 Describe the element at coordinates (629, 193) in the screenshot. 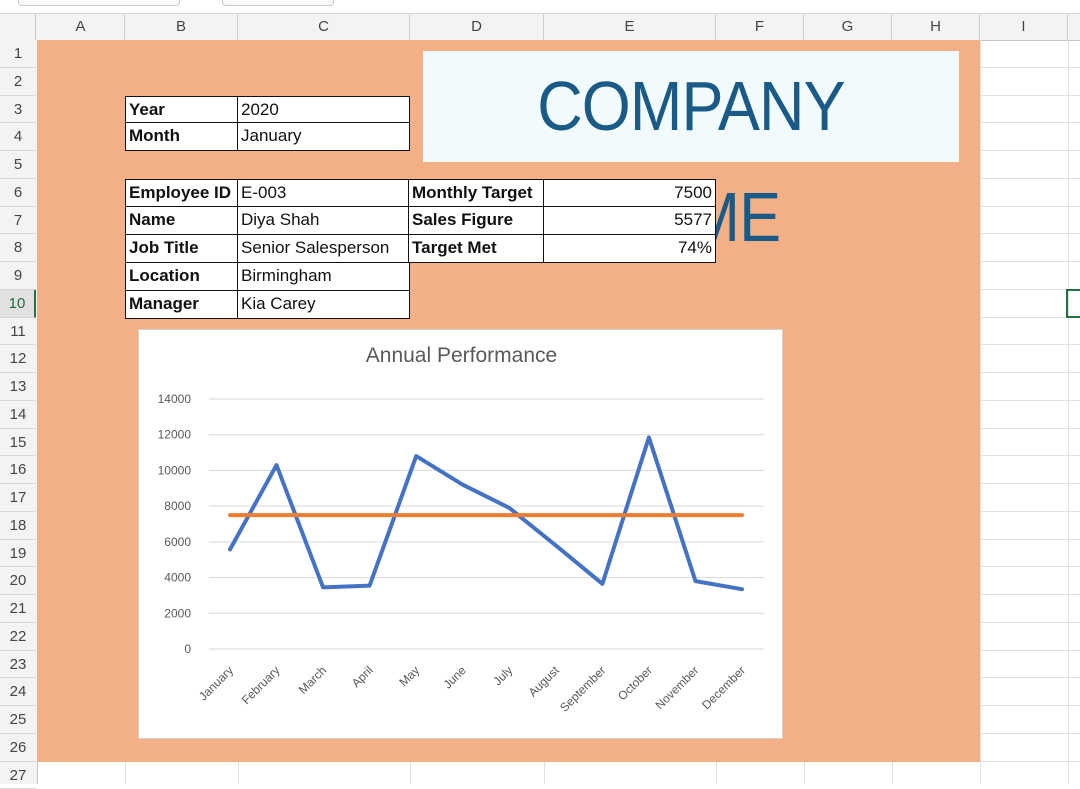

I see `monthly-target-value-cell: 7500` at that location.